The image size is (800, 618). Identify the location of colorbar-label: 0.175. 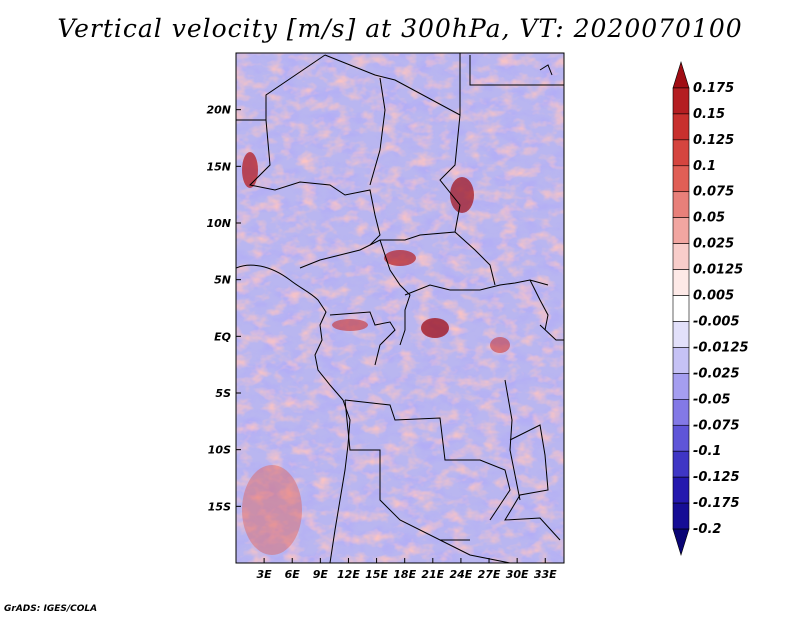
(713, 88).